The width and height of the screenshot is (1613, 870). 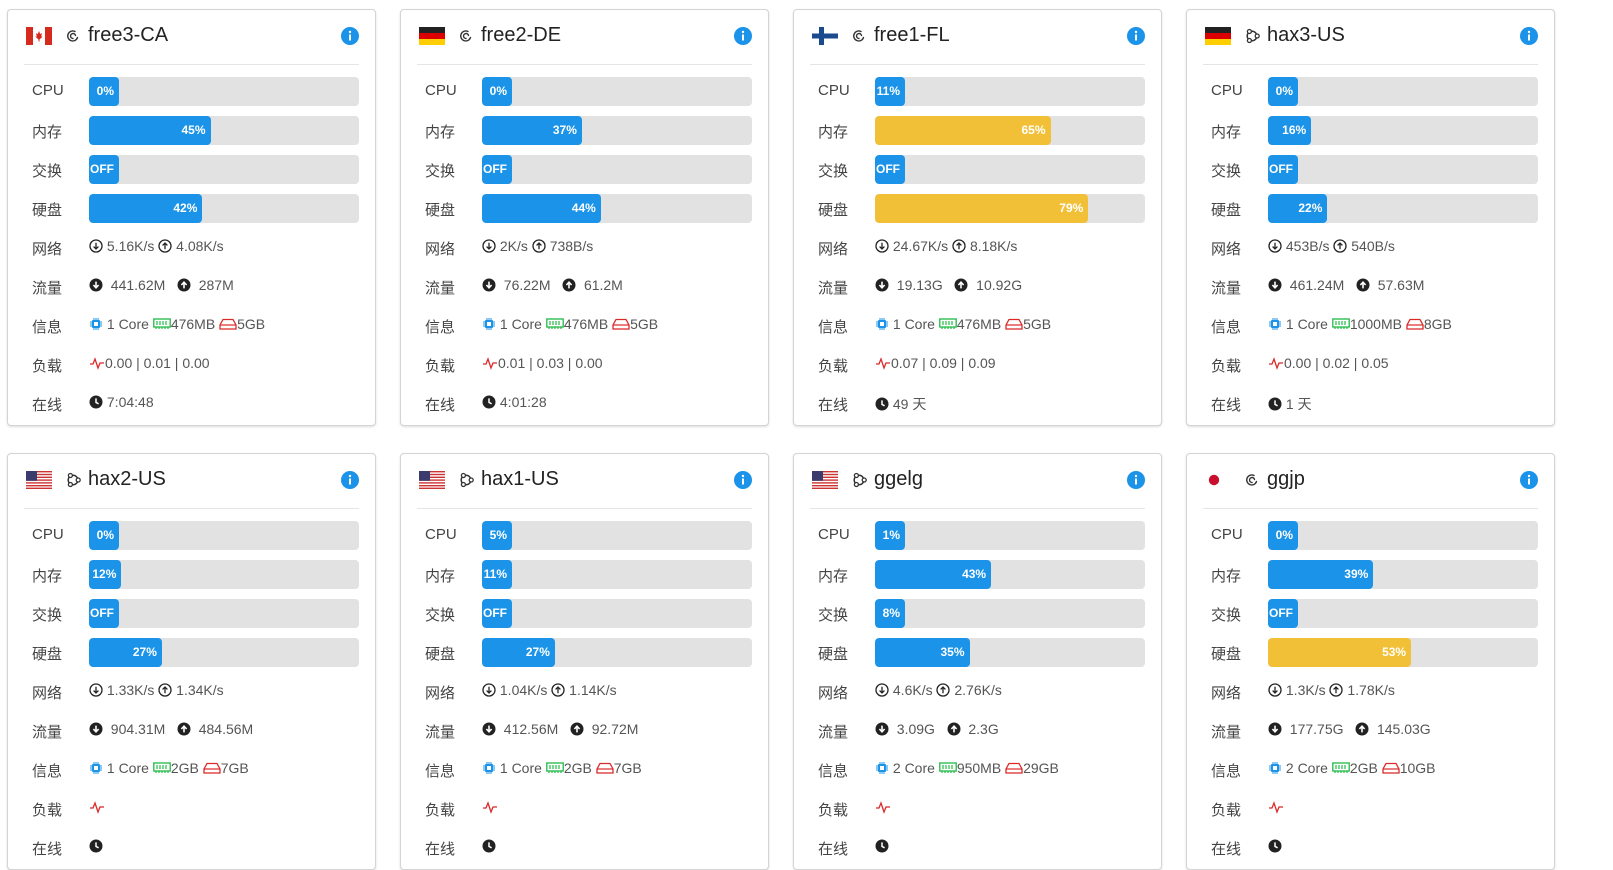 I want to click on disk-size: 7GB, so click(x=627, y=768).